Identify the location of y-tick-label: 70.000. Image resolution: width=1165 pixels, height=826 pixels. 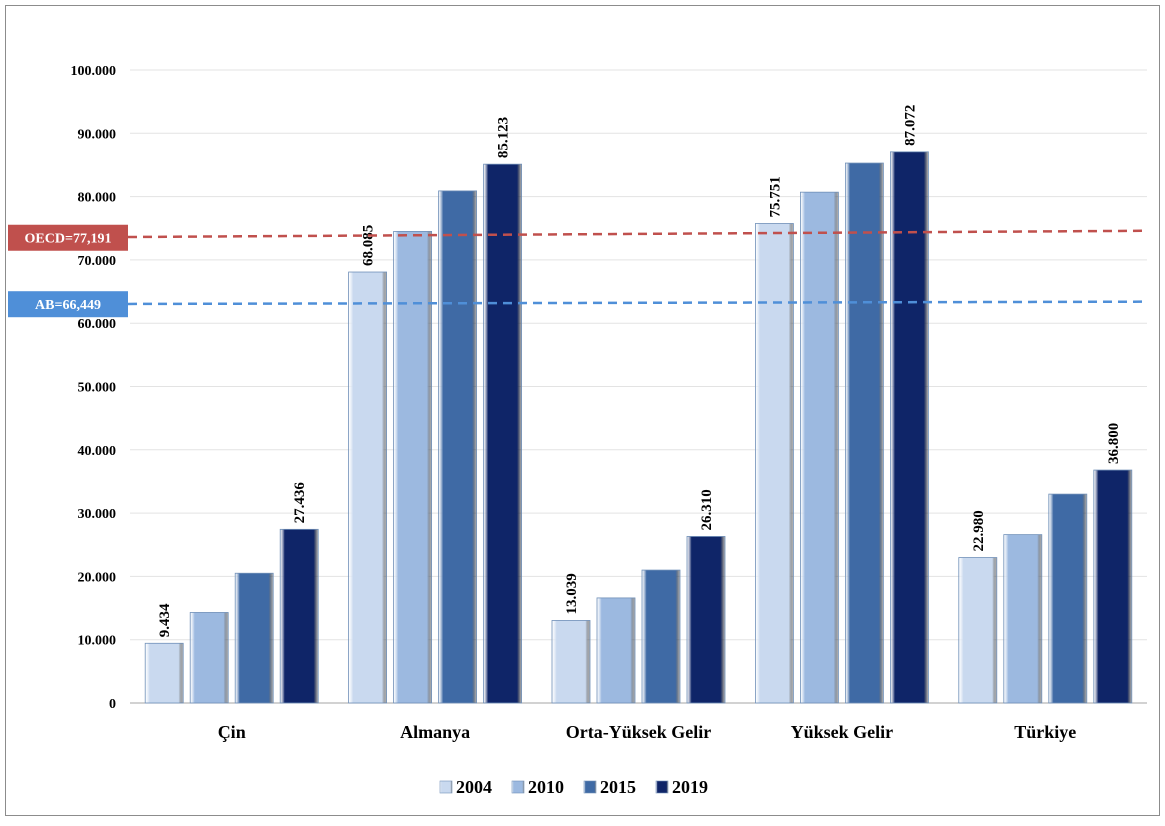
(97, 261).